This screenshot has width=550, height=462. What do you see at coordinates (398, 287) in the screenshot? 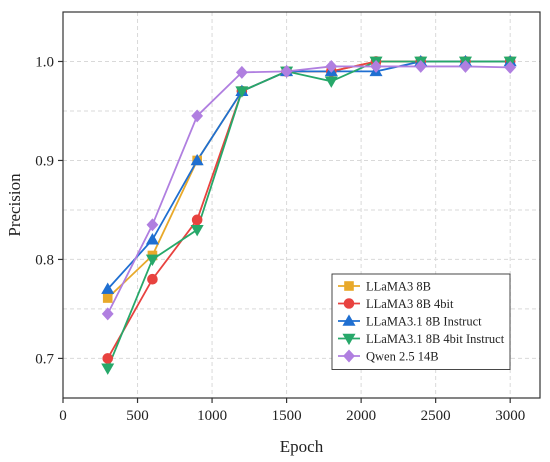
I see `legend-label-0: LLaMA3 8B` at bounding box center [398, 287].